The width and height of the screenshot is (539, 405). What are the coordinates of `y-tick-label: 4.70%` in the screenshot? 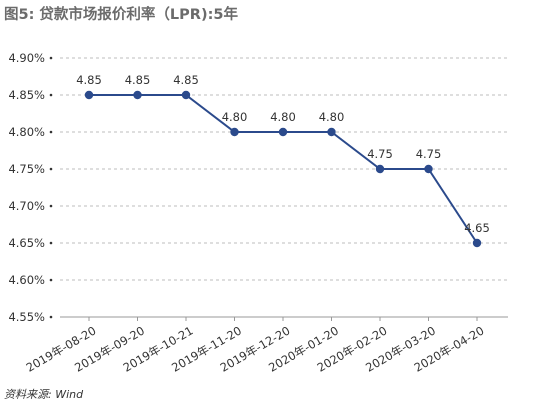 It's located at (26, 206).